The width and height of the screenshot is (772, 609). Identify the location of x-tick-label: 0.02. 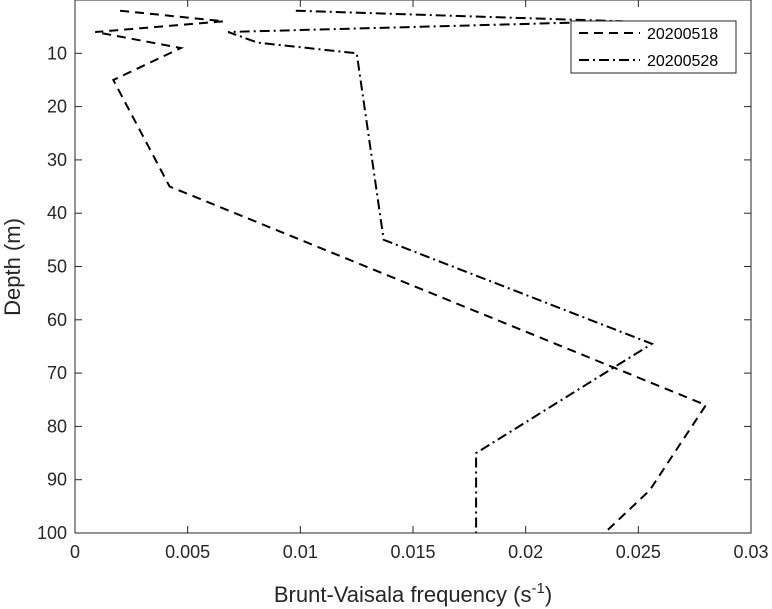
(525, 552).